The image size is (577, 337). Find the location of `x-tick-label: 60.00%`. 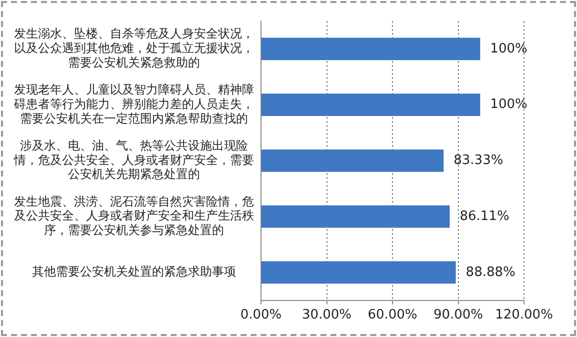

x-tick-label: 60.00% is located at coordinates (393, 315).